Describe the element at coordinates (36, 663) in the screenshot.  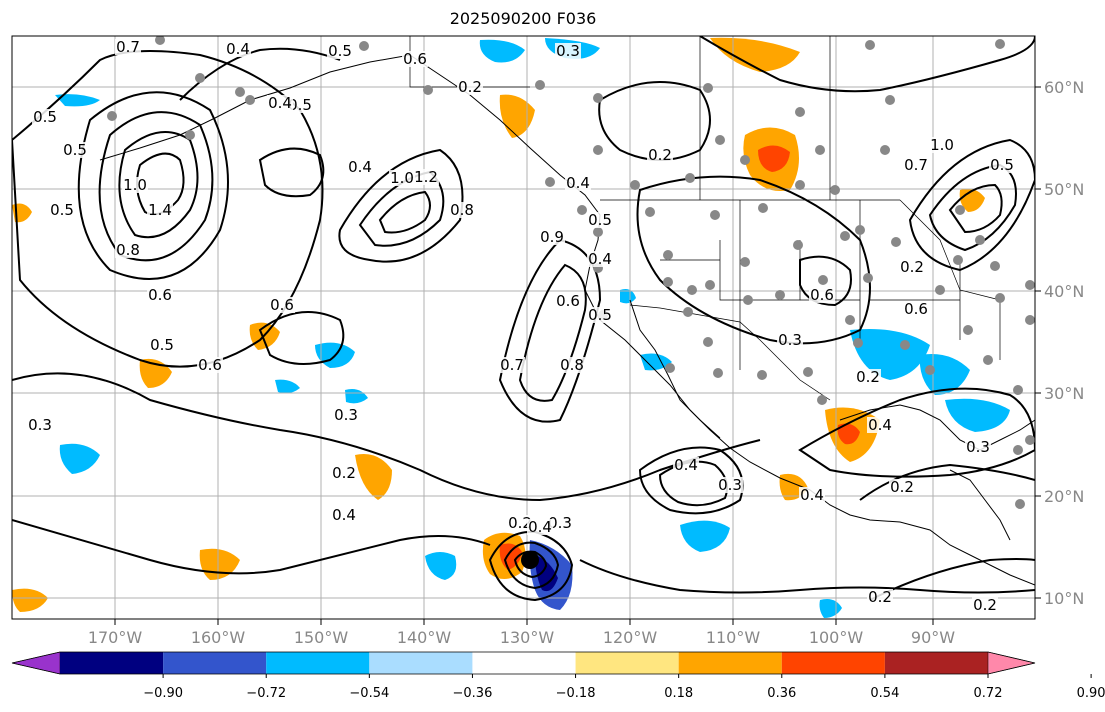
I see `colorbar-extend-low` at that location.